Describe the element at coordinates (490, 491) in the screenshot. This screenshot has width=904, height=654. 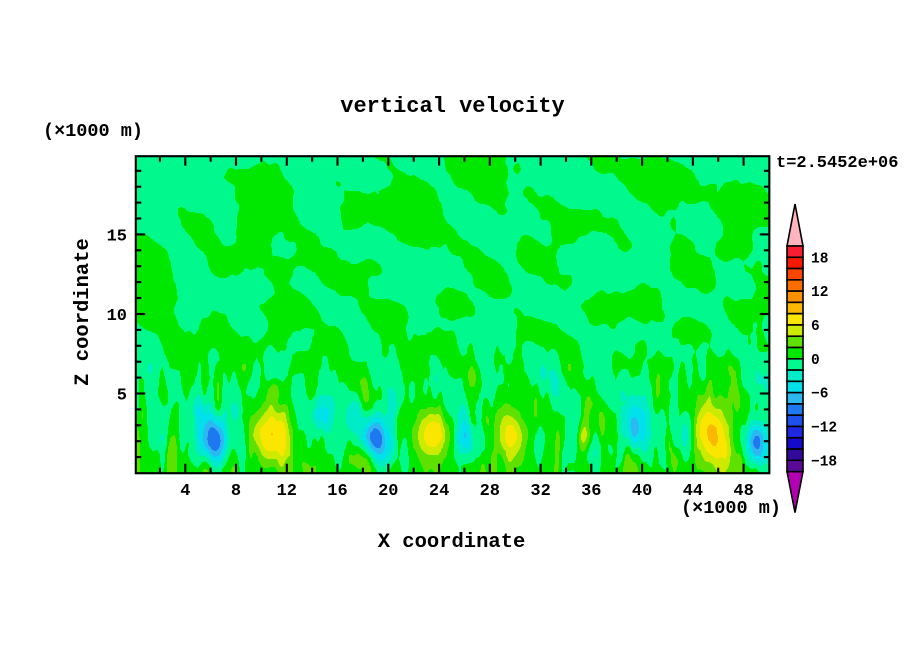
I see `svg-text: 28` at that location.